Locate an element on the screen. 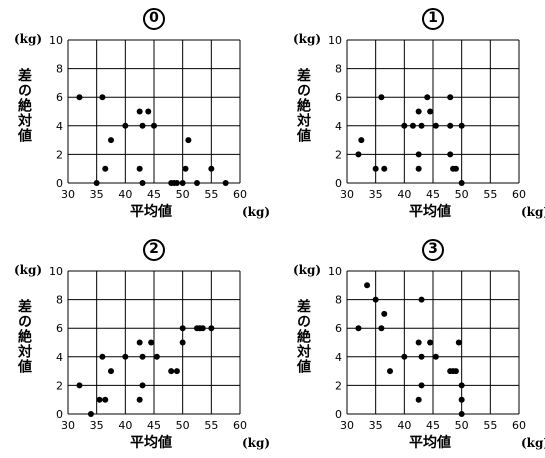  title-number: 3 is located at coordinates (433, 249).